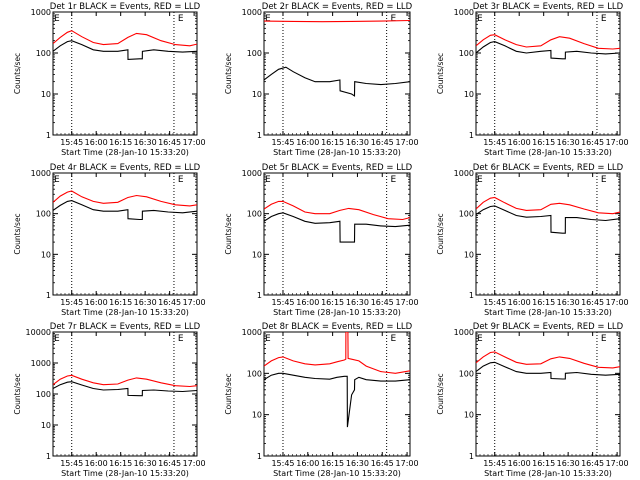 The width and height of the screenshot is (640, 480). I want to click on panel-title: Det 5r BLACK = Events, RED = LLD, so click(337, 168).